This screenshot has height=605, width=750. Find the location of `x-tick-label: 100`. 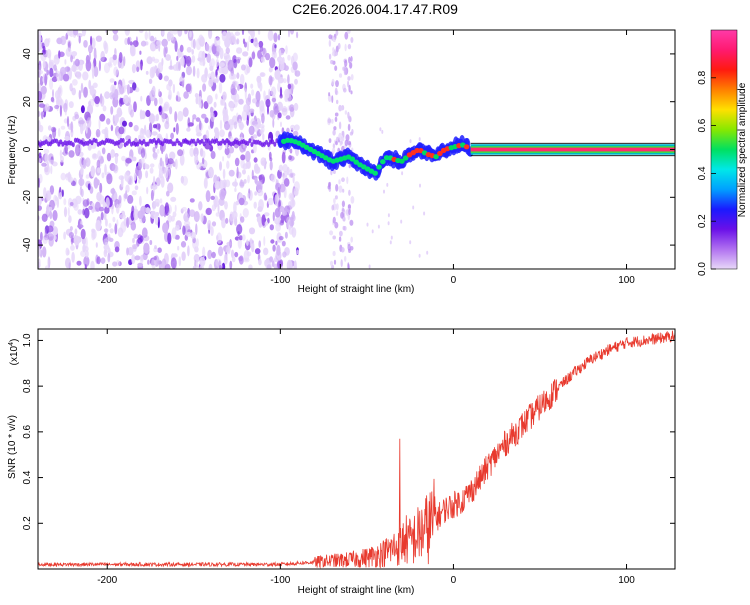

x-tick-label: 100 is located at coordinates (626, 580).